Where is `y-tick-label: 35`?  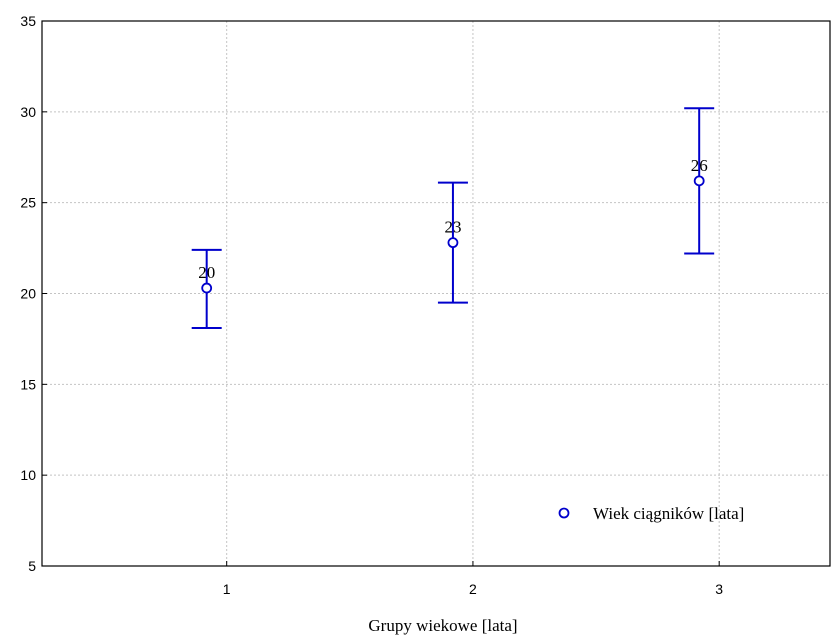
y-tick-label: 35 is located at coordinates (28, 21).